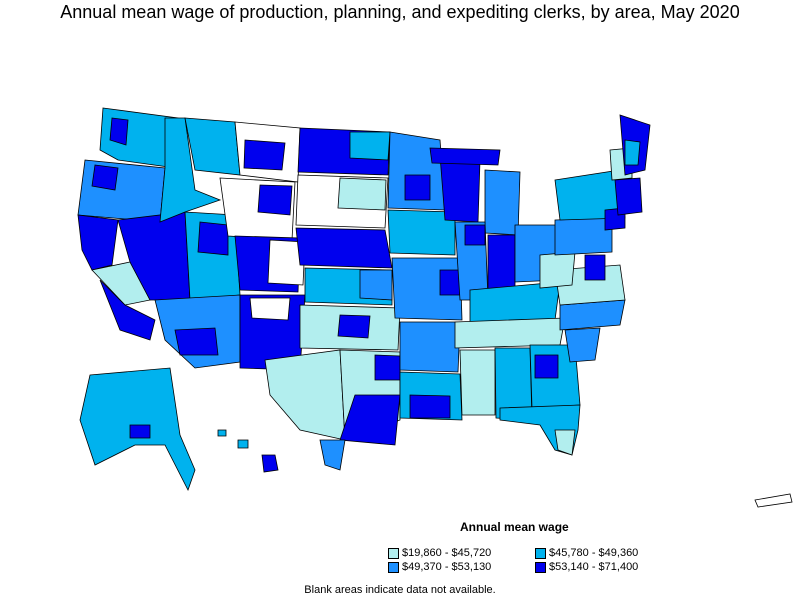 The width and height of the screenshot is (800, 600). Describe the element at coordinates (460, 188) in the screenshot. I see `region-wi` at that location.